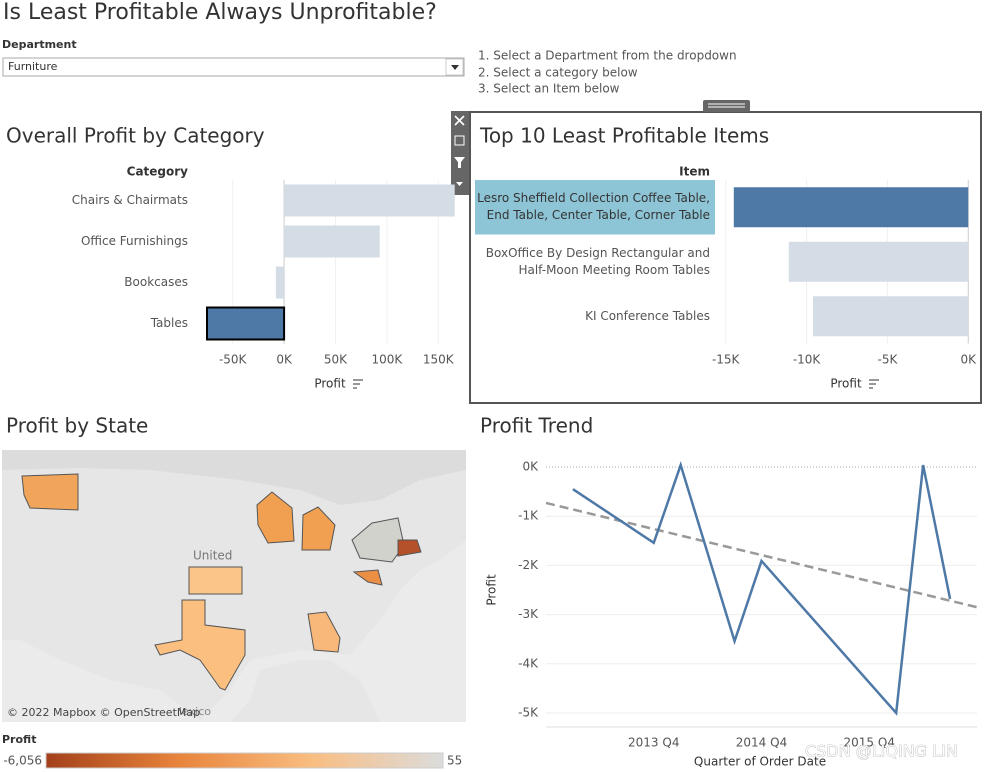 The height and width of the screenshot is (772, 984). What do you see at coordinates (528, 712) in the screenshot?
I see `y-tick-label: -5K` at bounding box center [528, 712].